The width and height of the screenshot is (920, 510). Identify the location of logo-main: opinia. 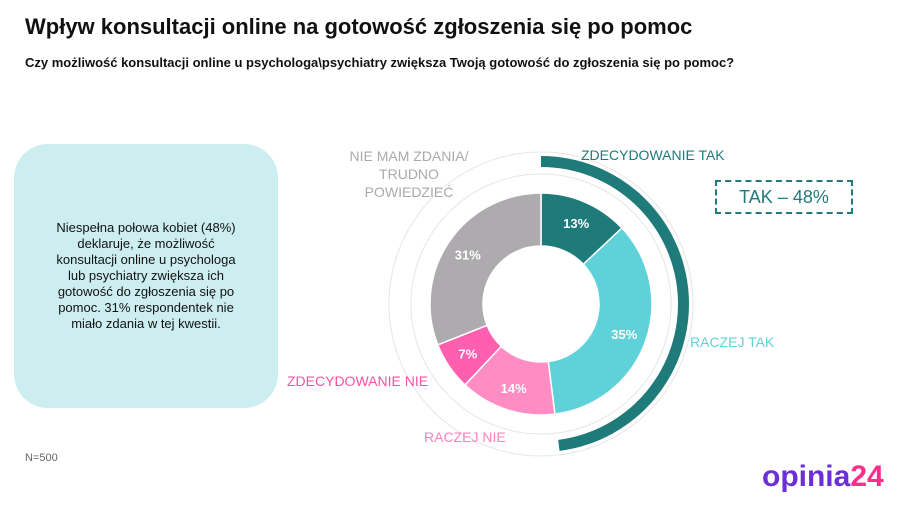
(806, 476).